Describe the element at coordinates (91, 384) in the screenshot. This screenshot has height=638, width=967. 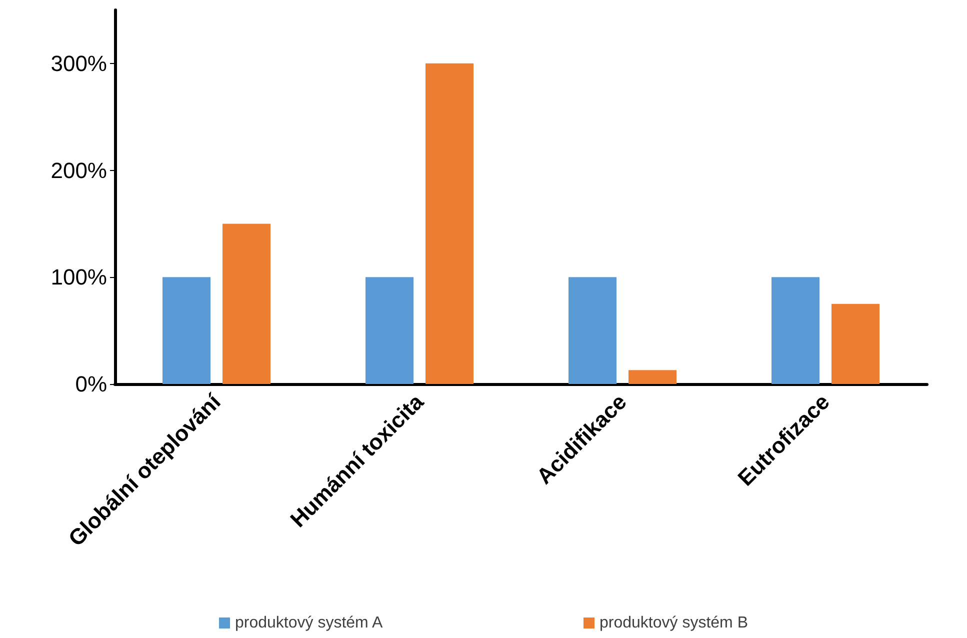
I see `y-tick-label: 0%` at that location.